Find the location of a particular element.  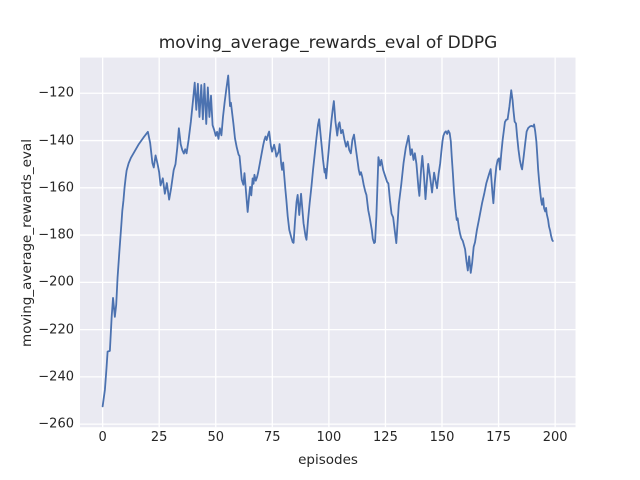

x-tick-label: 0 is located at coordinates (102, 437).